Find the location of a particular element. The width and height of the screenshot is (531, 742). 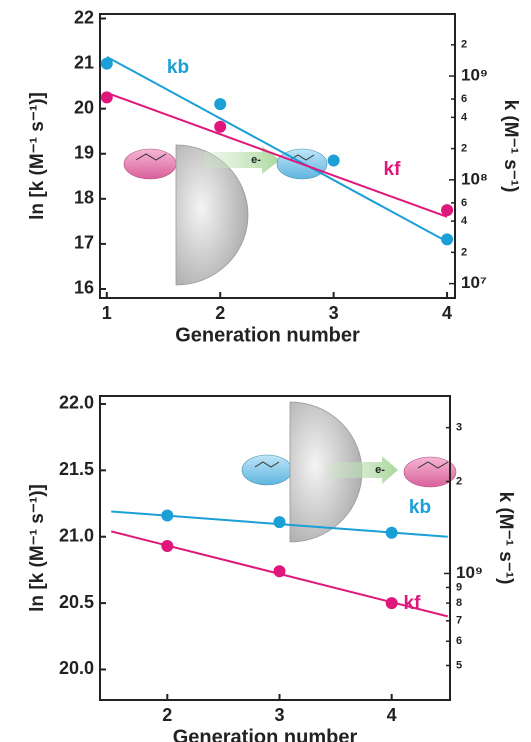

y2-tick-label: 10⁸ is located at coordinates (474, 178).